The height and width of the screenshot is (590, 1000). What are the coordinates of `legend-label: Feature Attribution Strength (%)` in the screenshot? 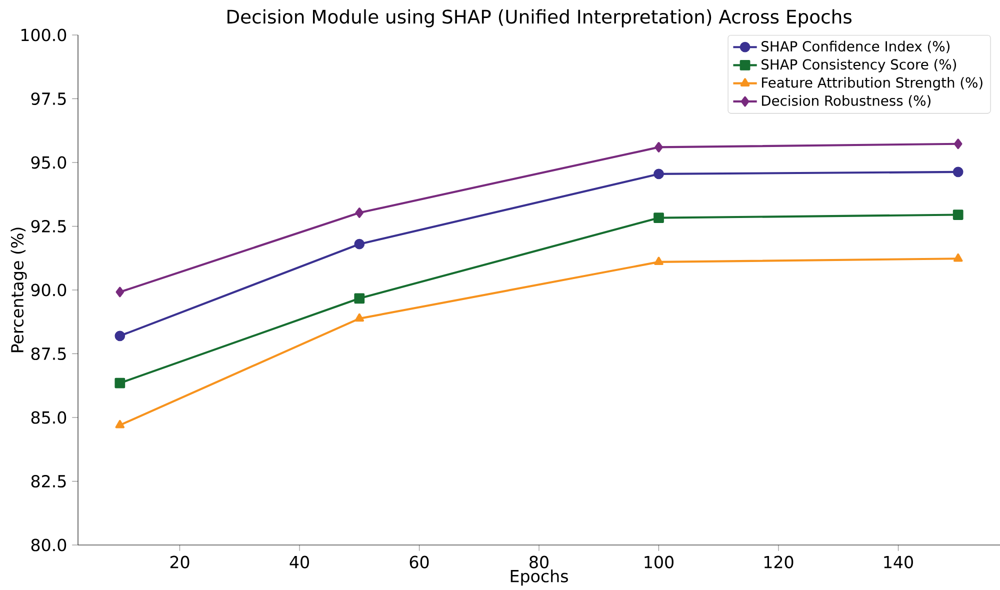 It's located at (872, 83).